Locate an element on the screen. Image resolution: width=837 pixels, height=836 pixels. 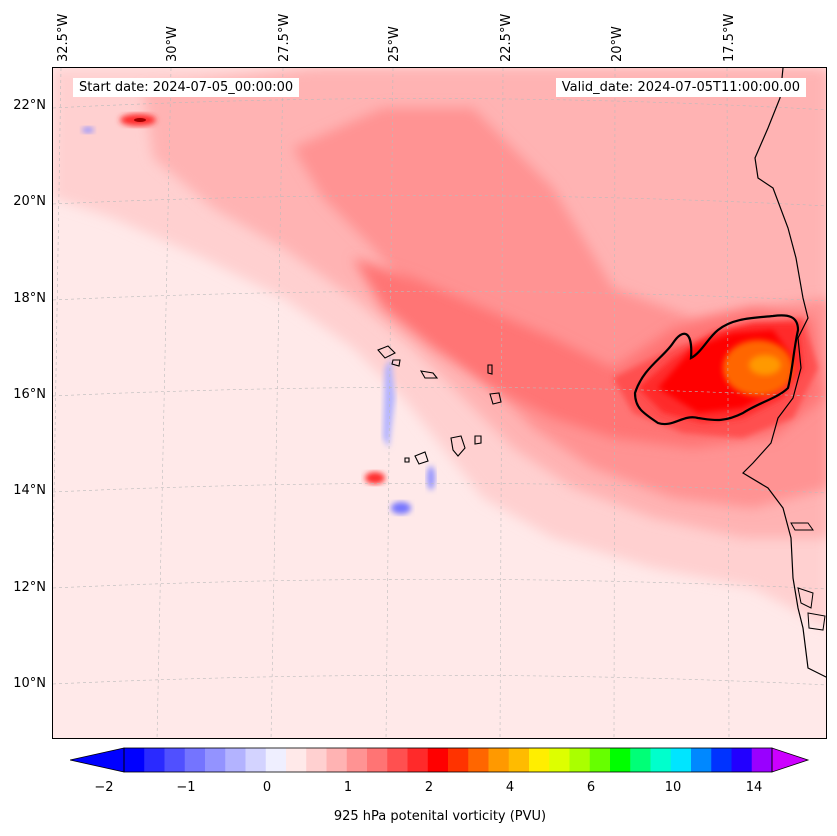
colorbar-tick-14: 14 is located at coordinates (754, 787).